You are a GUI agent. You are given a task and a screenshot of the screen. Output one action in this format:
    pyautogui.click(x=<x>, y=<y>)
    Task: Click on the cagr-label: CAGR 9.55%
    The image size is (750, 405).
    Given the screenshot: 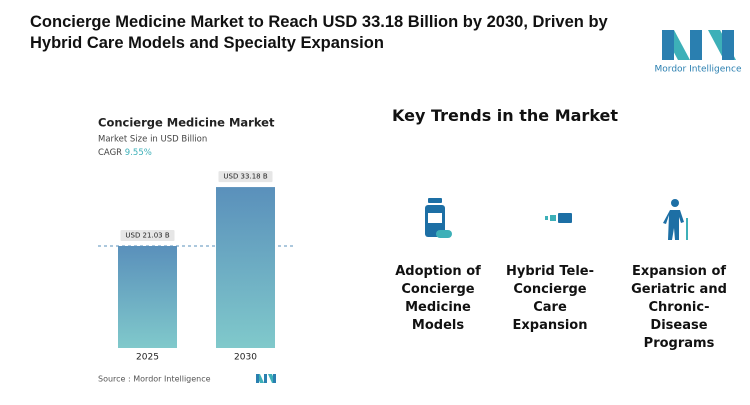 What is the action you would take?
    pyautogui.click(x=125, y=153)
    